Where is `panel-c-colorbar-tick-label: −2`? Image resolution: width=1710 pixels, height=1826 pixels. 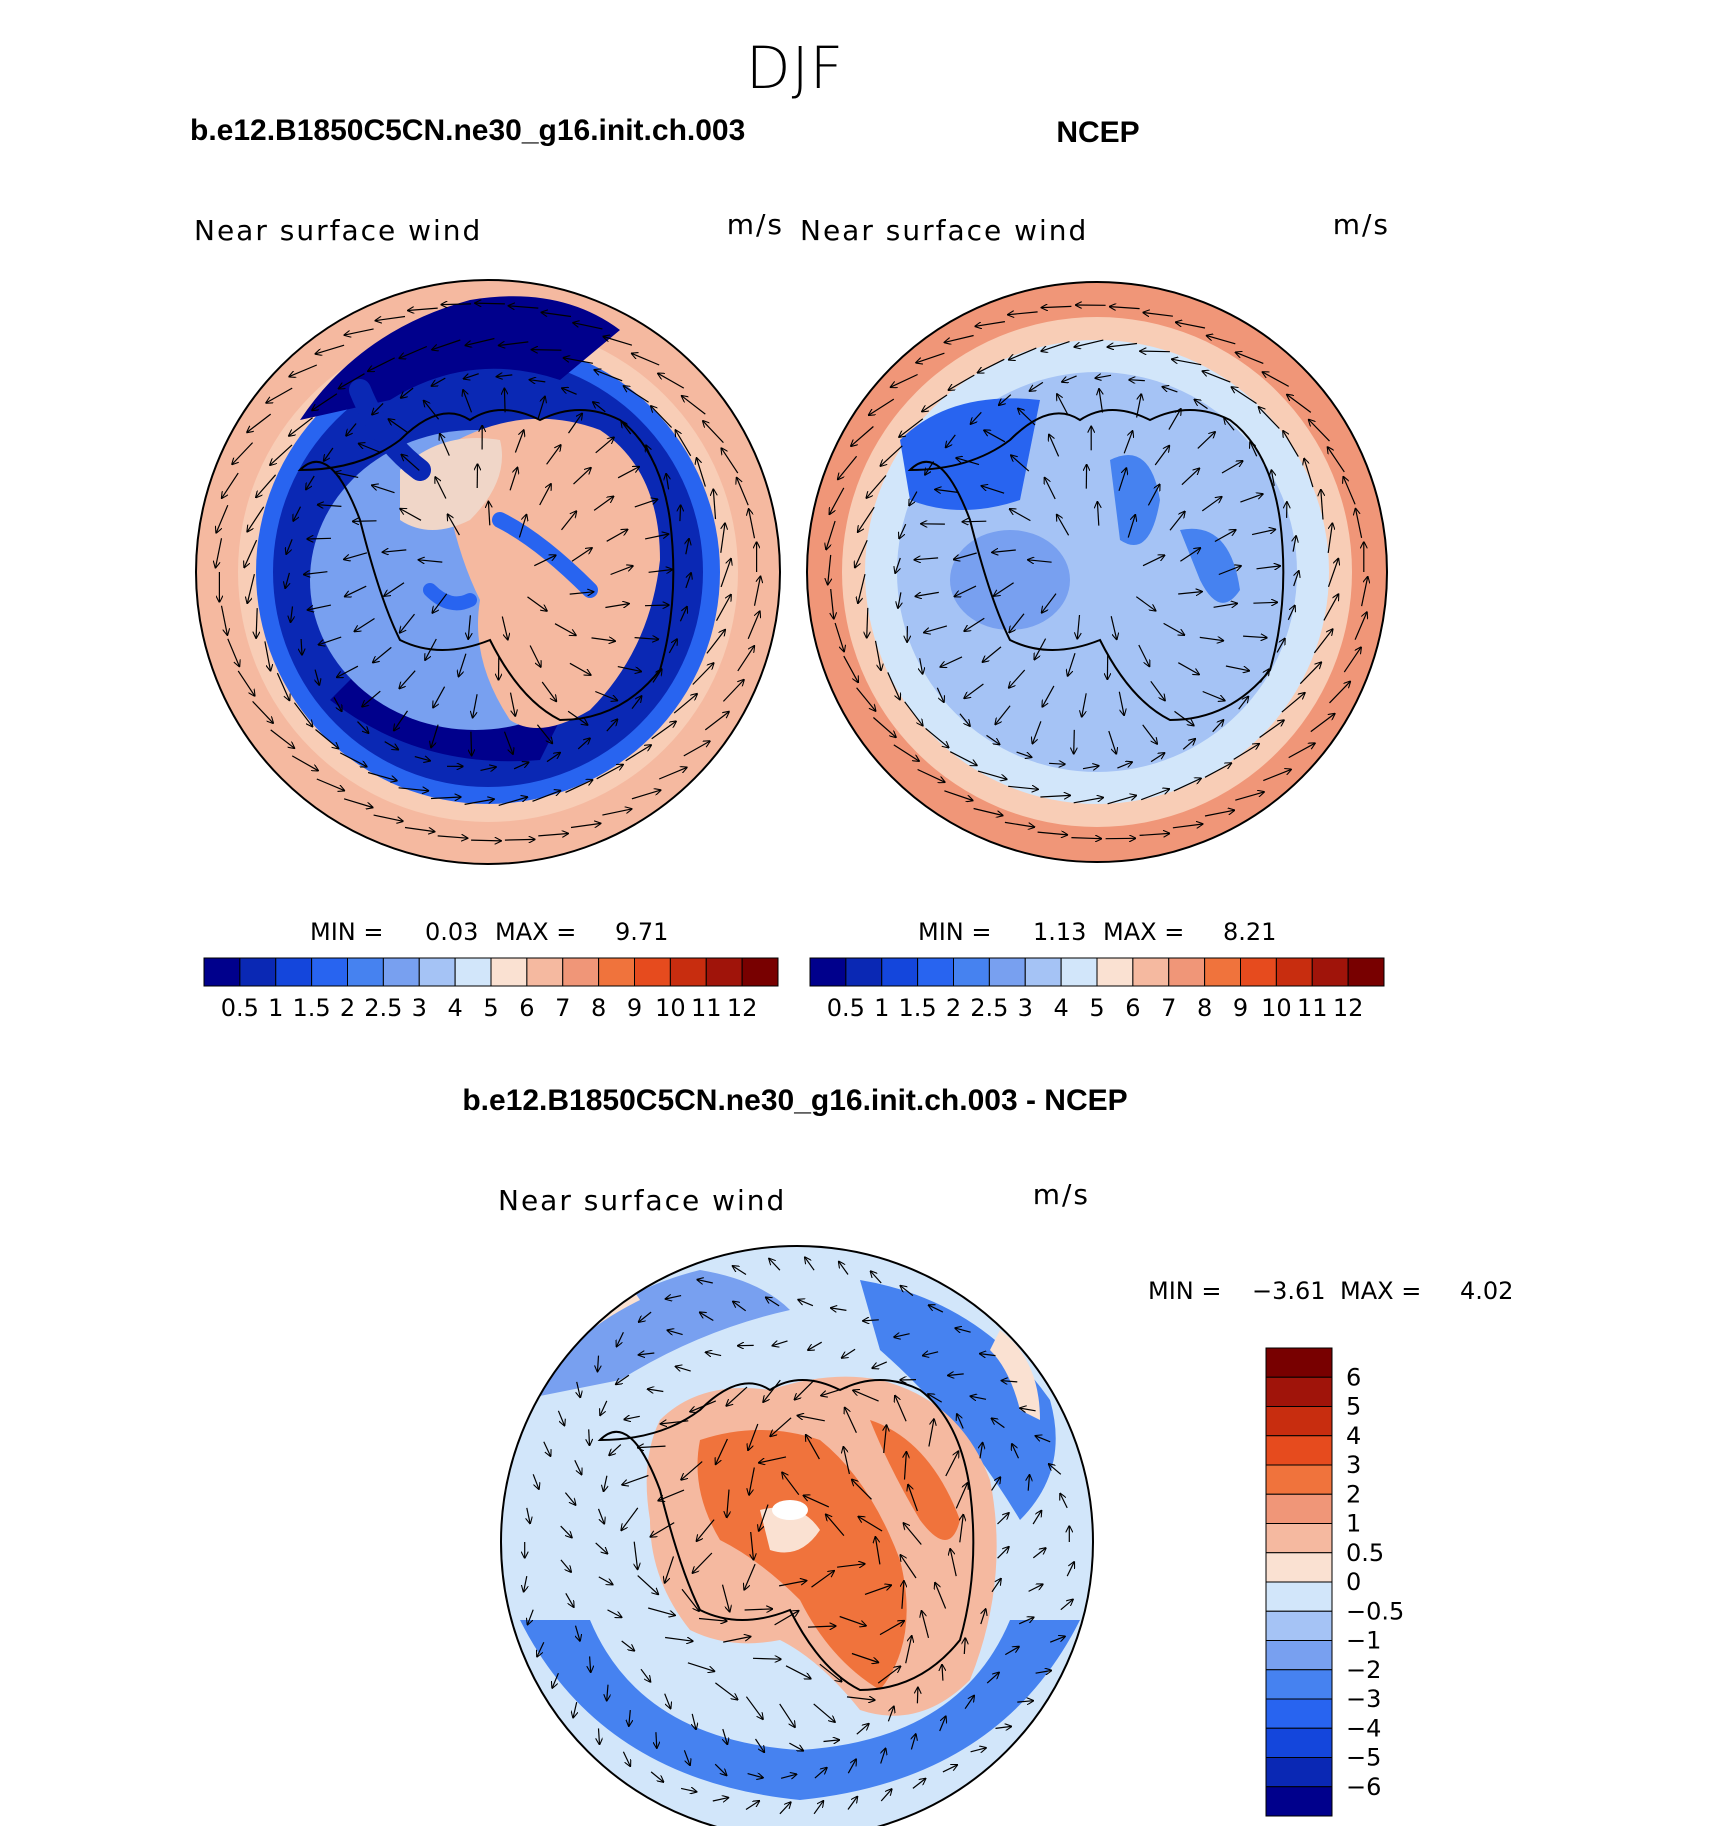 panel-c-colorbar-tick-label: −2 is located at coordinates (1363, 1670).